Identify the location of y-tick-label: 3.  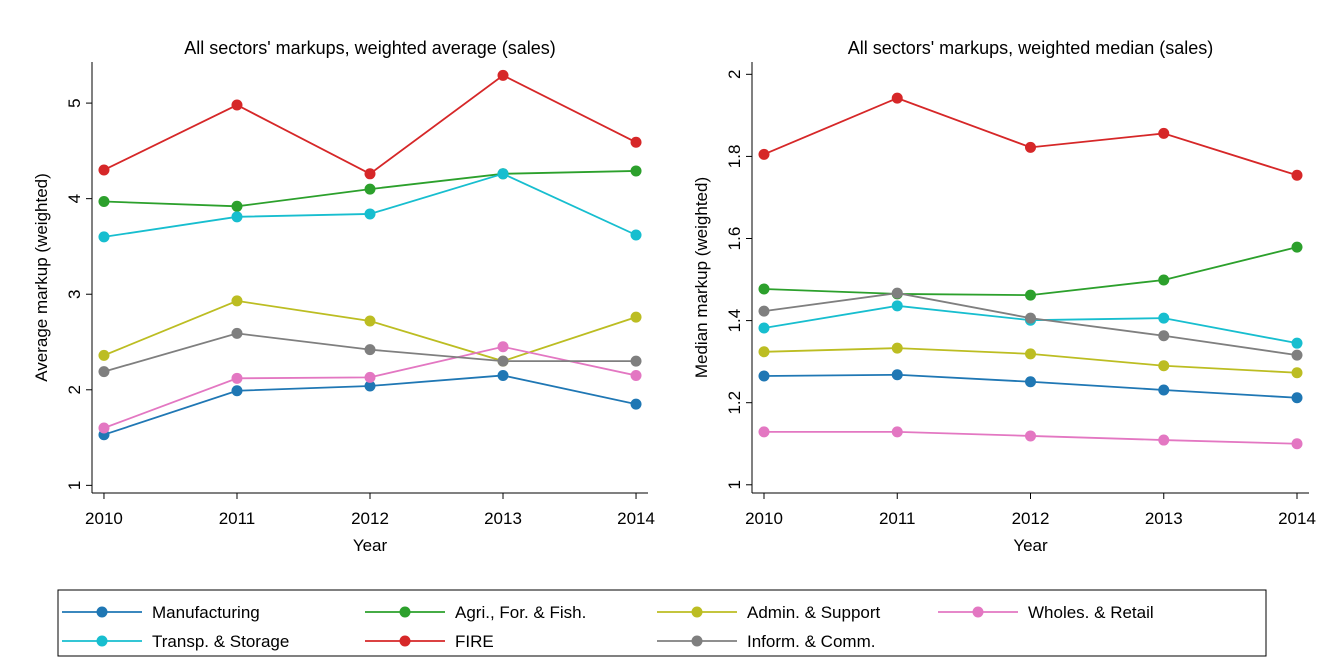
(74, 293).